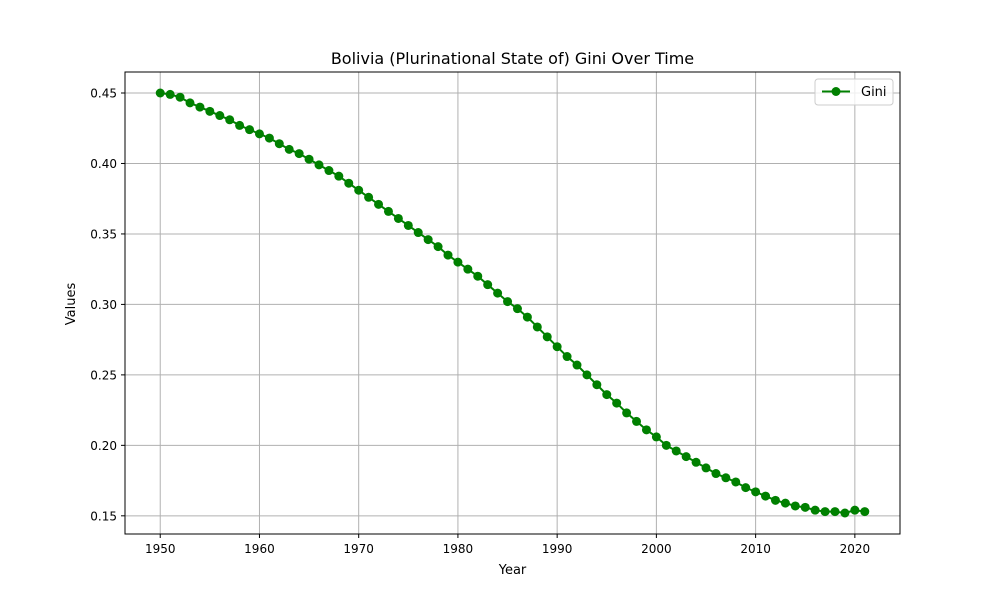 The image size is (1000, 604). What do you see at coordinates (103, 375) in the screenshot?
I see `y-tick-label: 0.25` at bounding box center [103, 375].